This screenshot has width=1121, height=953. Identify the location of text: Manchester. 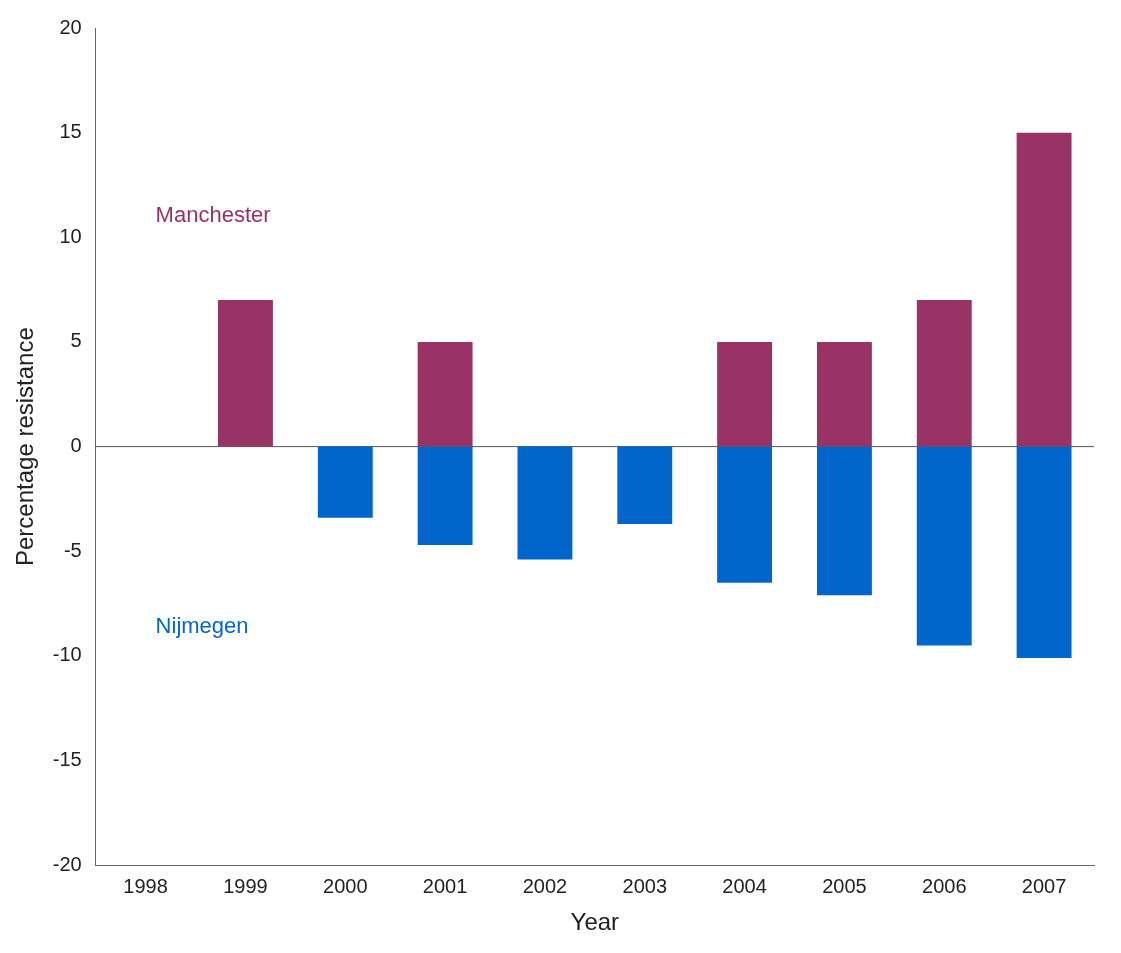
(213, 215).